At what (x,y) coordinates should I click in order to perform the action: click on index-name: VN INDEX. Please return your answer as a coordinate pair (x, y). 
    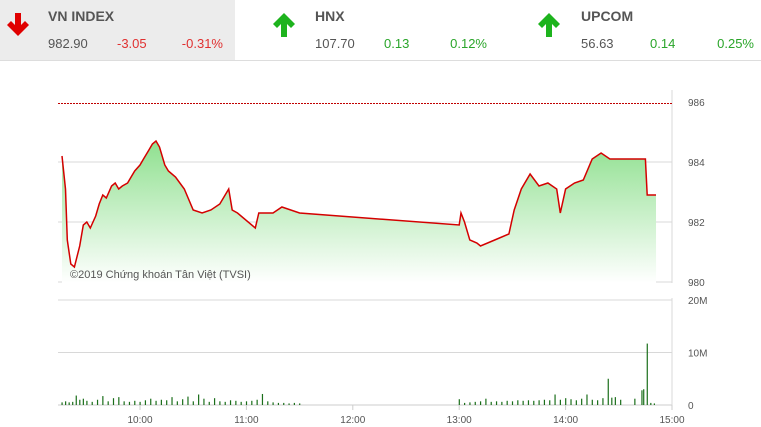
    Looking at the image, I should click on (81, 16).